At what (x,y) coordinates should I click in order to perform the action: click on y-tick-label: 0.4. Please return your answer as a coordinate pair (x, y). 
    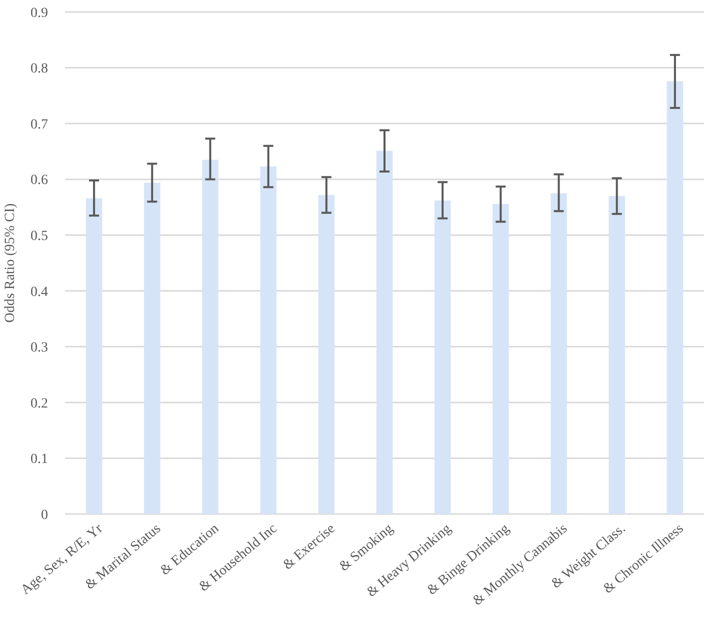
    Looking at the image, I should click on (39, 292).